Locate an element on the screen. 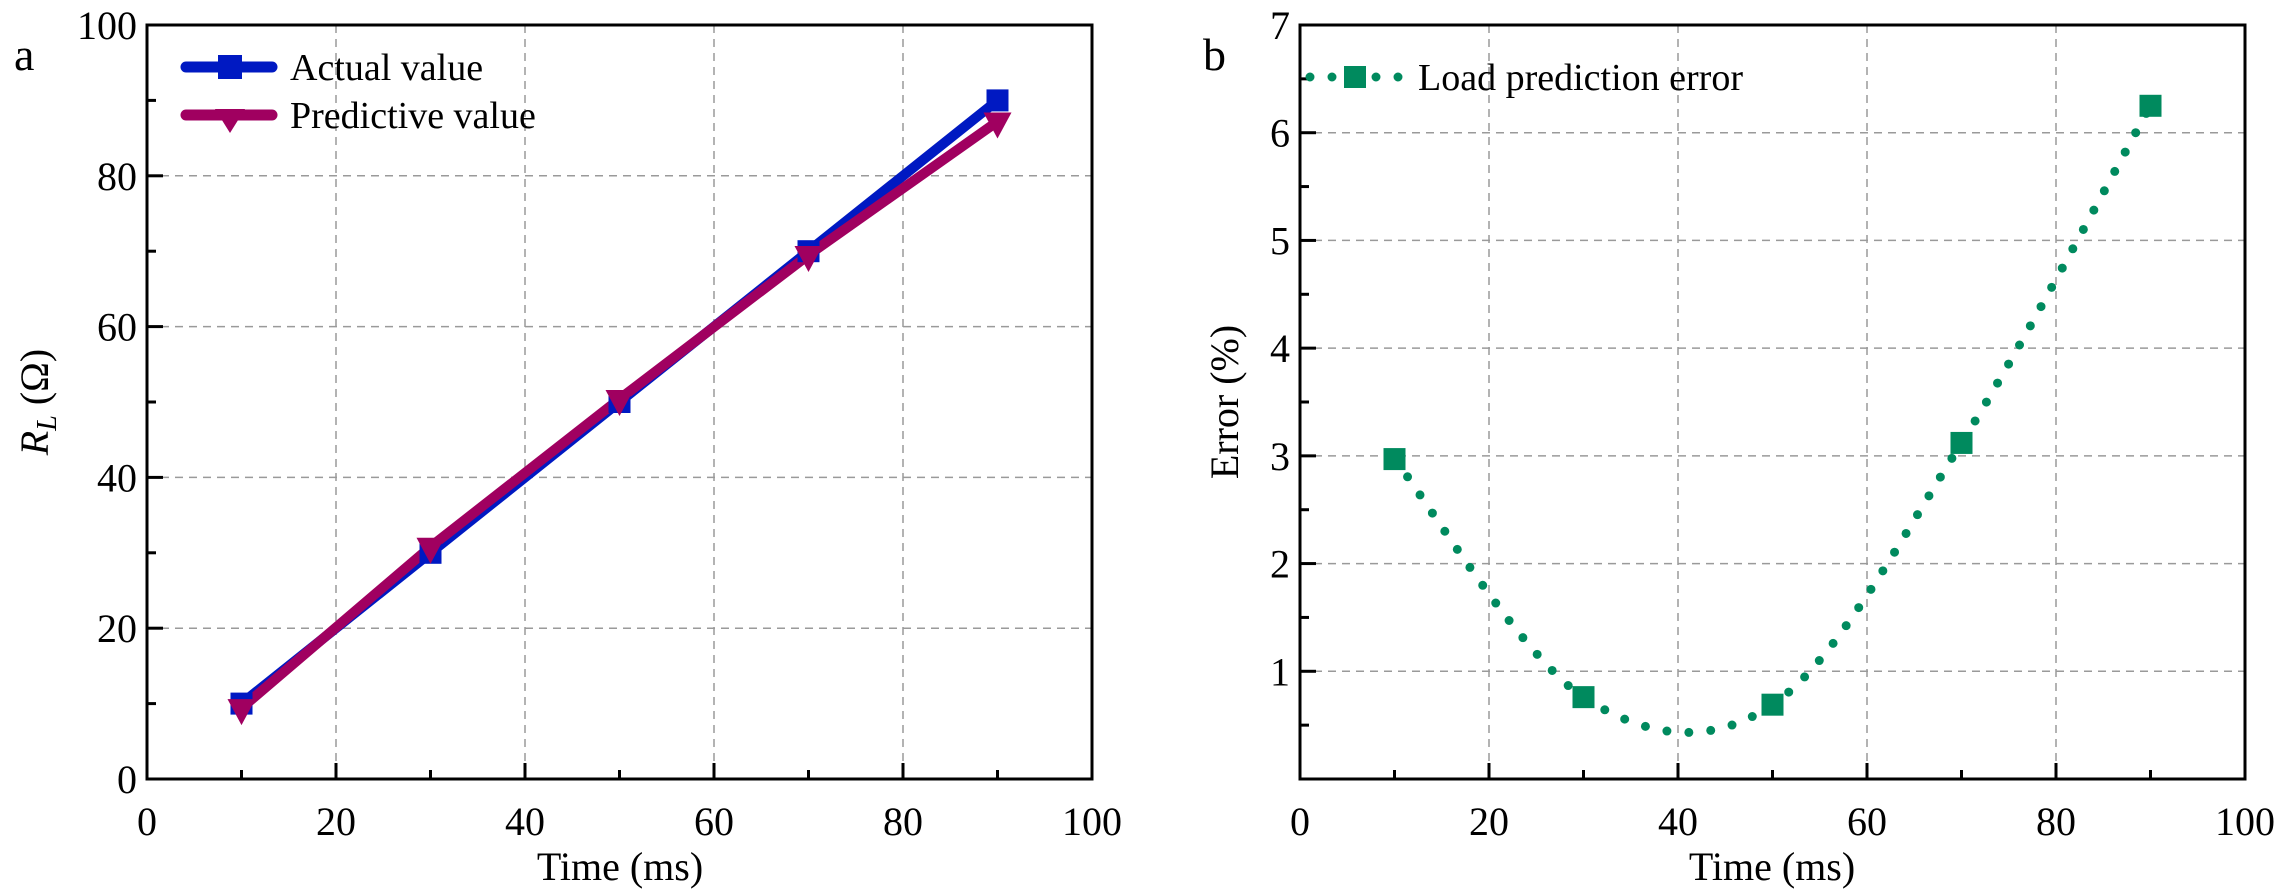 This screenshot has height=894, width=2283. panel-label-a: a is located at coordinates (24, 54).